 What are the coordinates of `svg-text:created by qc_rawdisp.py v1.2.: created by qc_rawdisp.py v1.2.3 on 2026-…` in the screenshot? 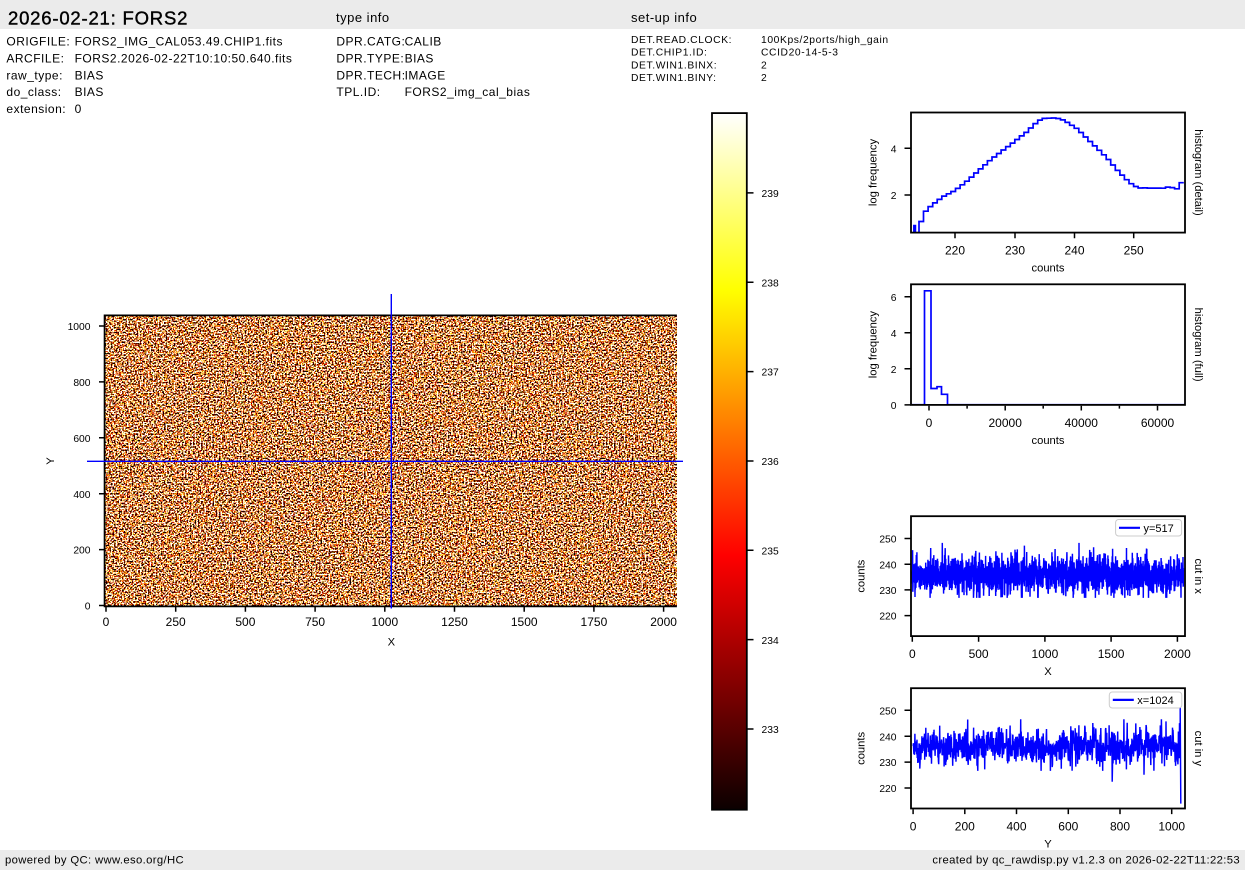 It's located at (1086, 861).